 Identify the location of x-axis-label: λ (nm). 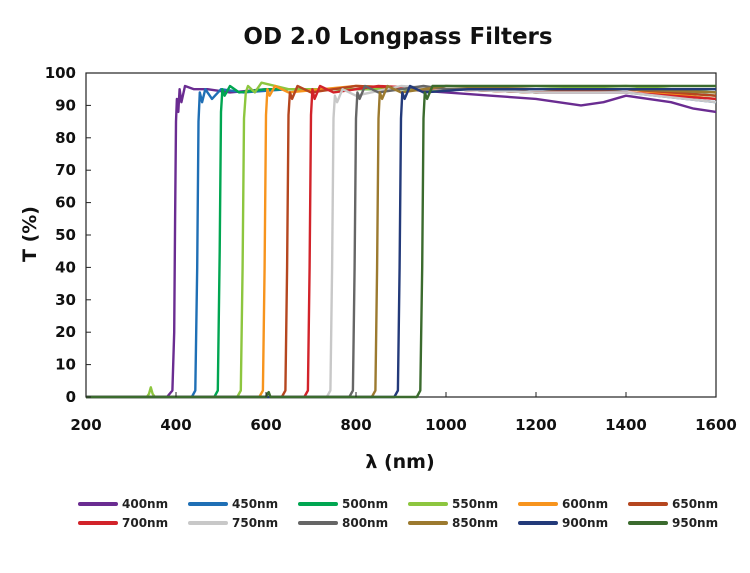
(399, 462).